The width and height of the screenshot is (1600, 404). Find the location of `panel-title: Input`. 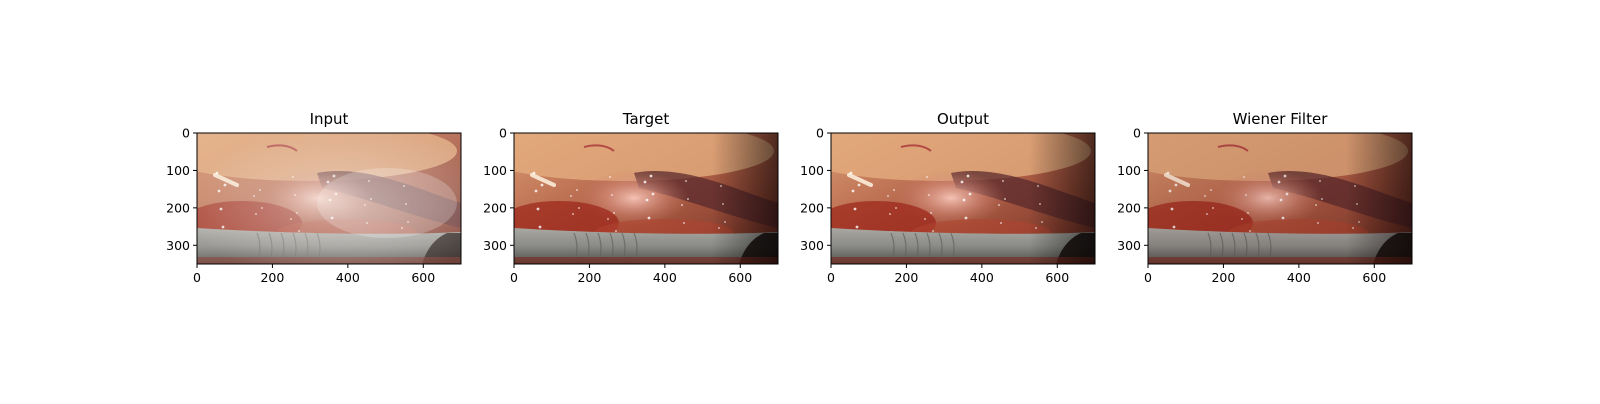

panel-title: Input is located at coordinates (329, 119).